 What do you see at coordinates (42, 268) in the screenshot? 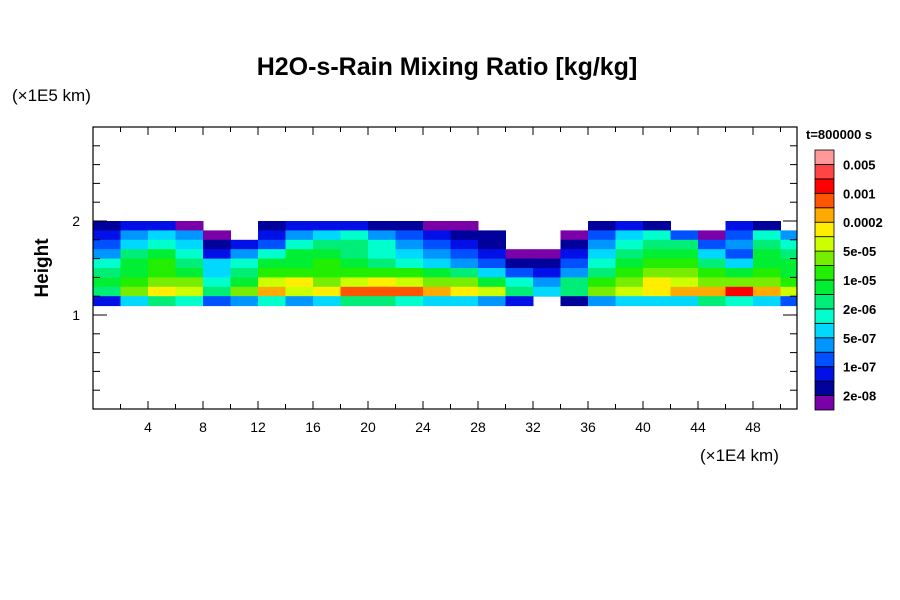
I see `y-axis-label: Height` at bounding box center [42, 268].